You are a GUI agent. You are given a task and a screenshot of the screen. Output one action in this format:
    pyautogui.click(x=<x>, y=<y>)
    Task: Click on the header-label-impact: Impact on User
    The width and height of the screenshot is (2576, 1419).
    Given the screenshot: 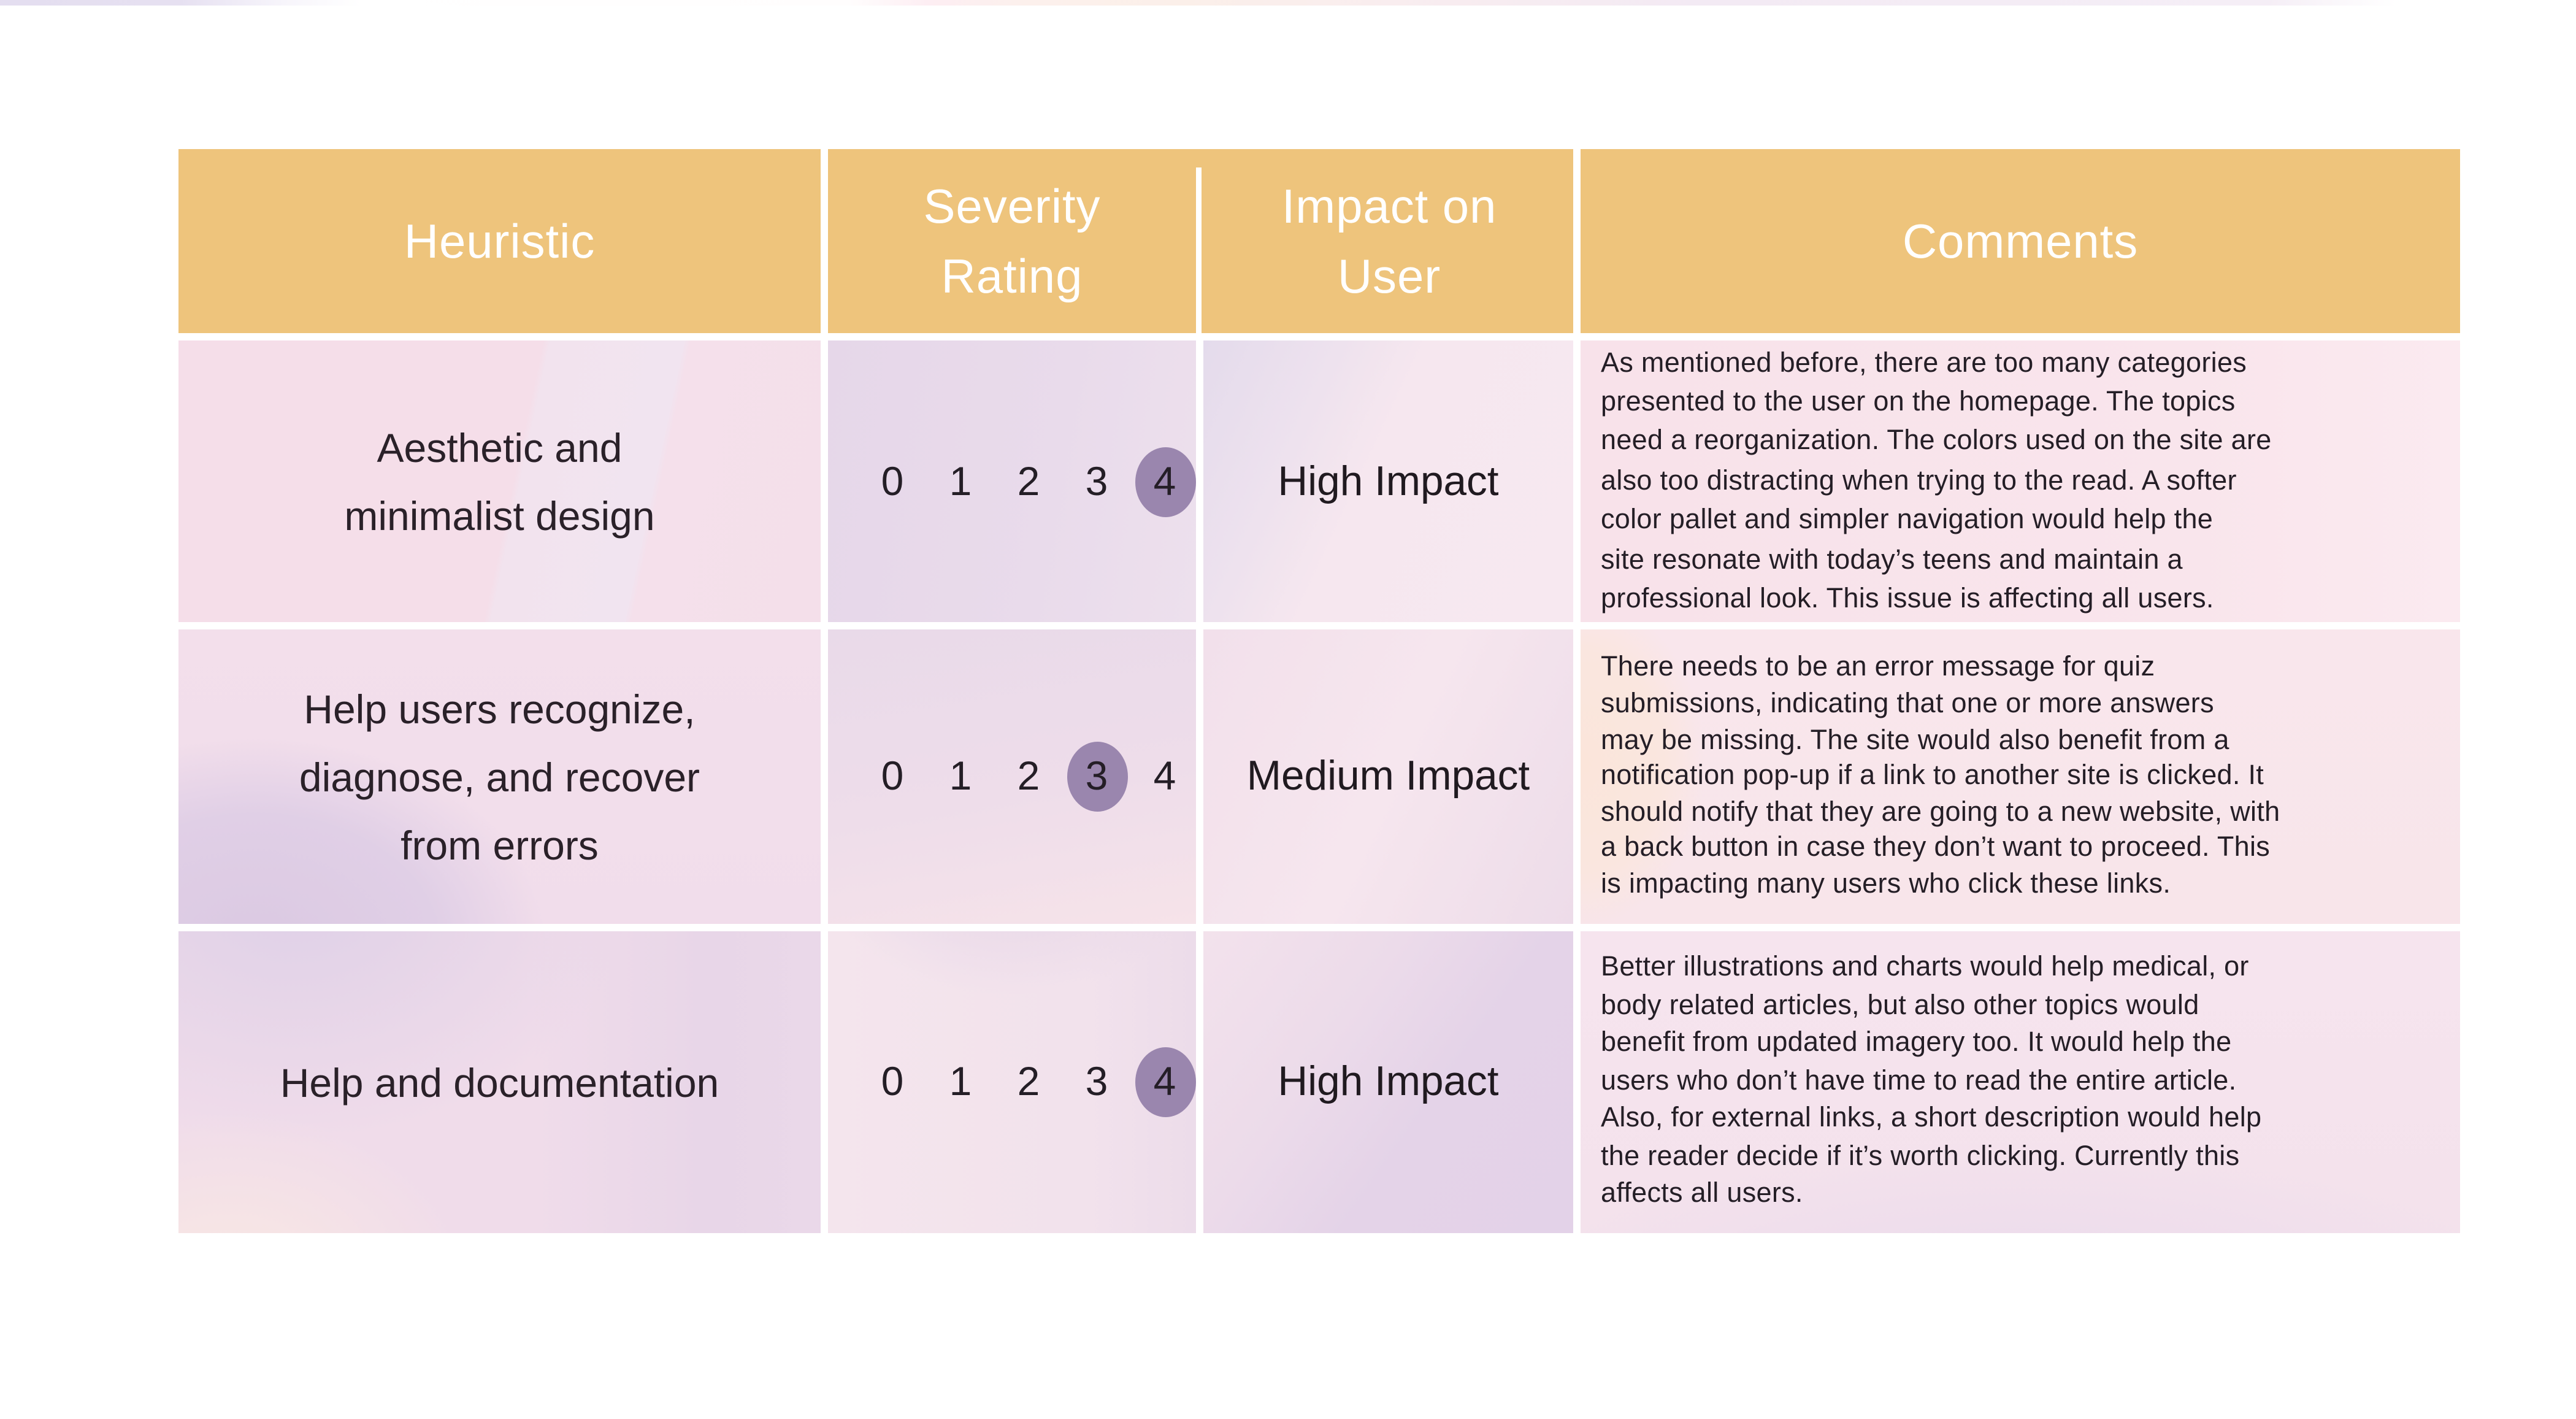 What is the action you would take?
    pyautogui.click(x=1389, y=241)
    